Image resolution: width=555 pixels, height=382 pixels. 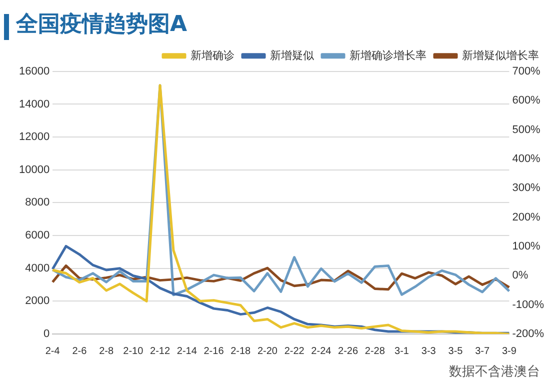 I want to click on chart-title: 全国疫情趋势图A, so click(x=101, y=24).